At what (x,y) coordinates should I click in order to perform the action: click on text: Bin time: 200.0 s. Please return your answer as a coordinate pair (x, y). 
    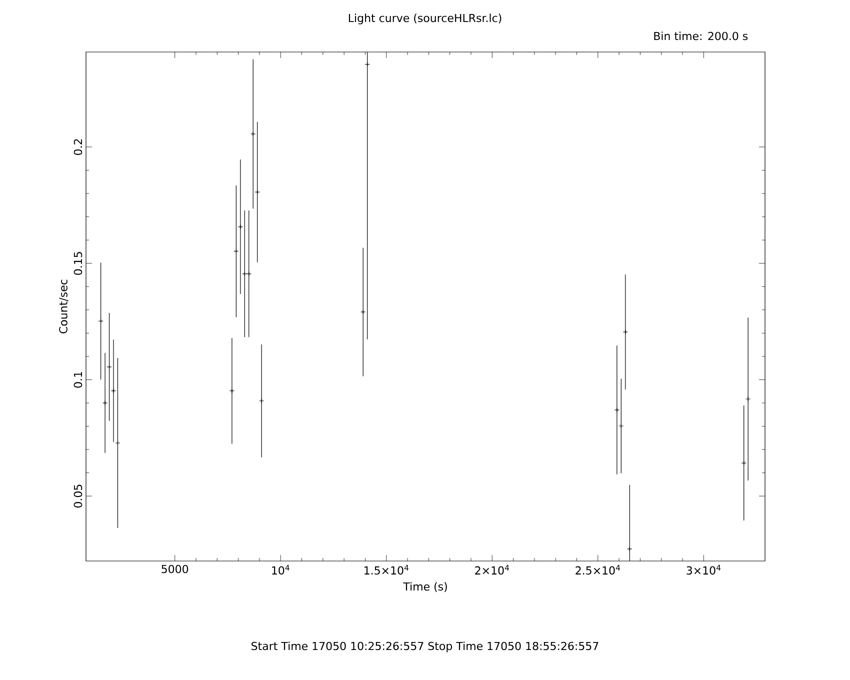
    Looking at the image, I should click on (701, 36).